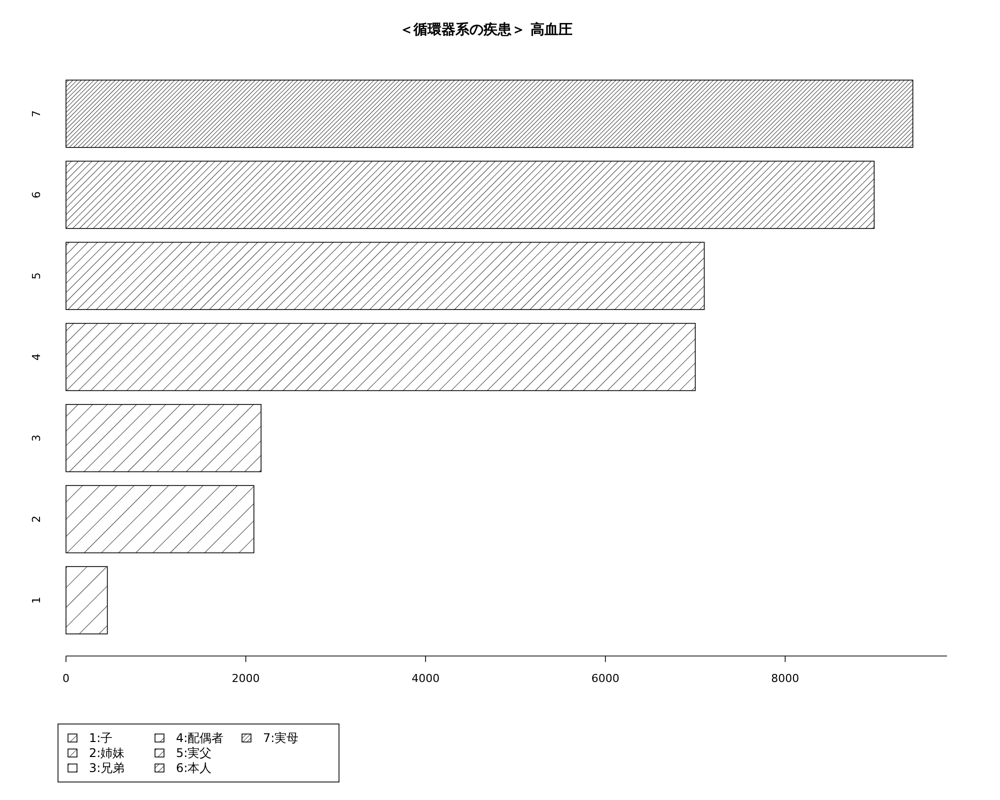 Image resolution: width=1000 pixels, height=800 pixels. Describe the element at coordinates (200, 738) in the screenshot. I see `legend-label: 4:配偶者` at that location.